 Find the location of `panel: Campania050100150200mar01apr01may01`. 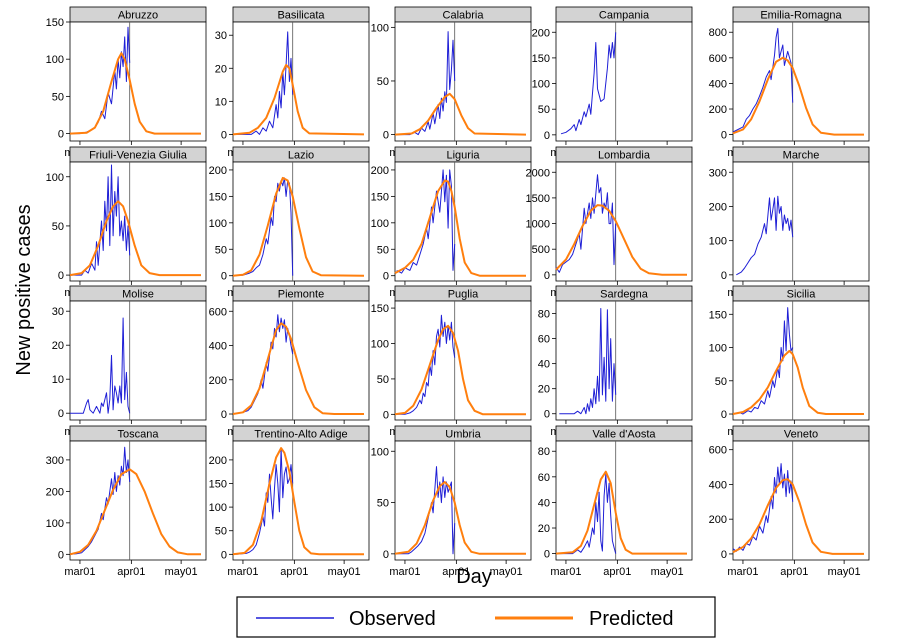

panel: Campania050100150200mar01apr01may01 is located at coordinates (612, 82).